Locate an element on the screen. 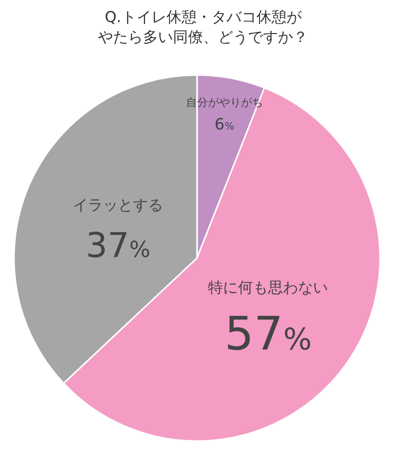 This screenshot has height=450, width=406. chart-title: Q.トイレ休憩・タバコ休憩がやたら多い同僚、どうですか？ is located at coordinates (203, 27).